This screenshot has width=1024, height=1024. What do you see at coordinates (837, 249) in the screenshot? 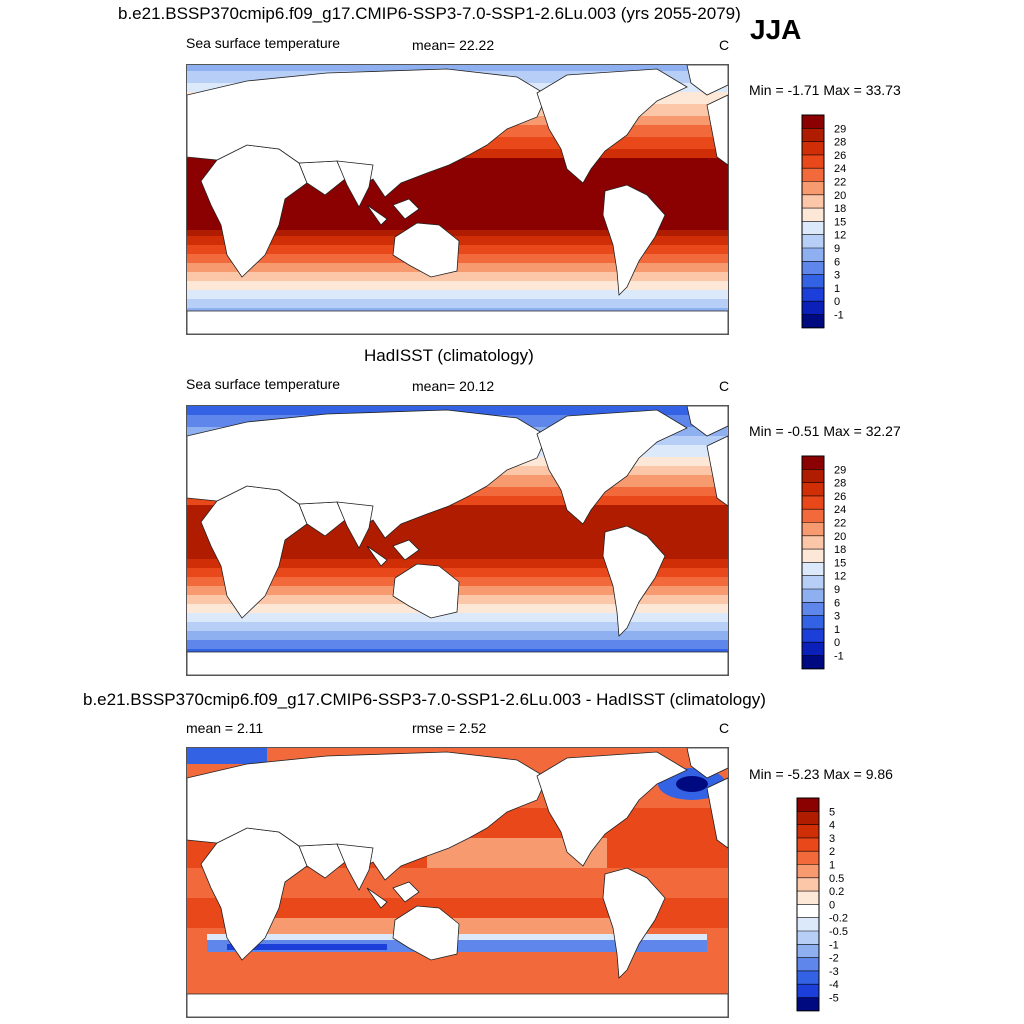
I see `colorbar-tick-label: 9` at bounding box center [837, 249].